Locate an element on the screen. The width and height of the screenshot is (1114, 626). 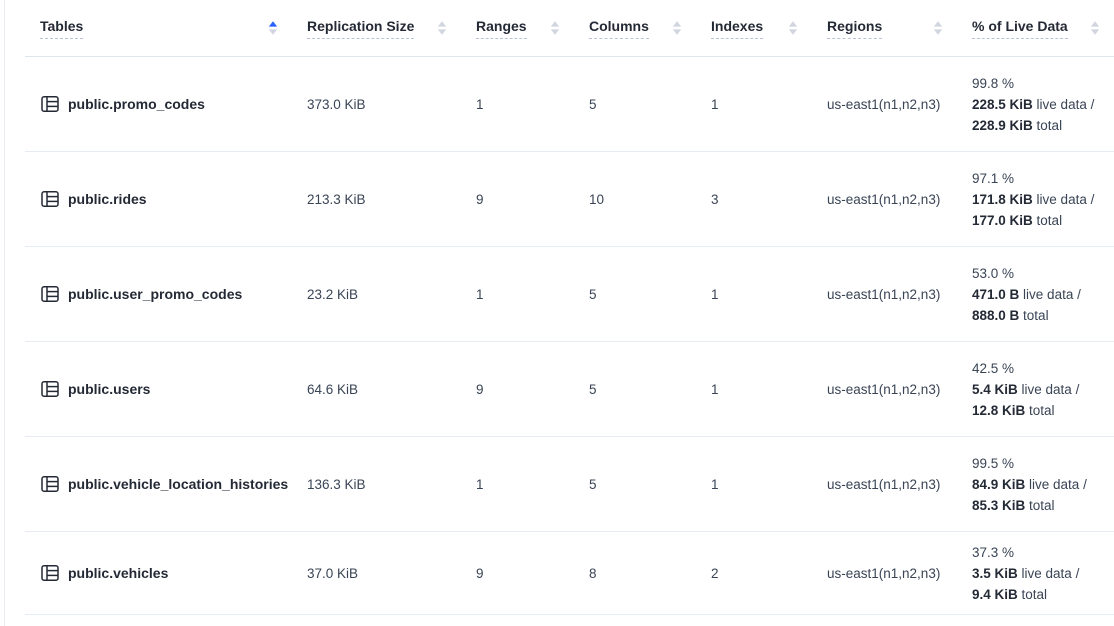
replication-size-cell: 23.2 KiB is located at coordinates (333, 294).